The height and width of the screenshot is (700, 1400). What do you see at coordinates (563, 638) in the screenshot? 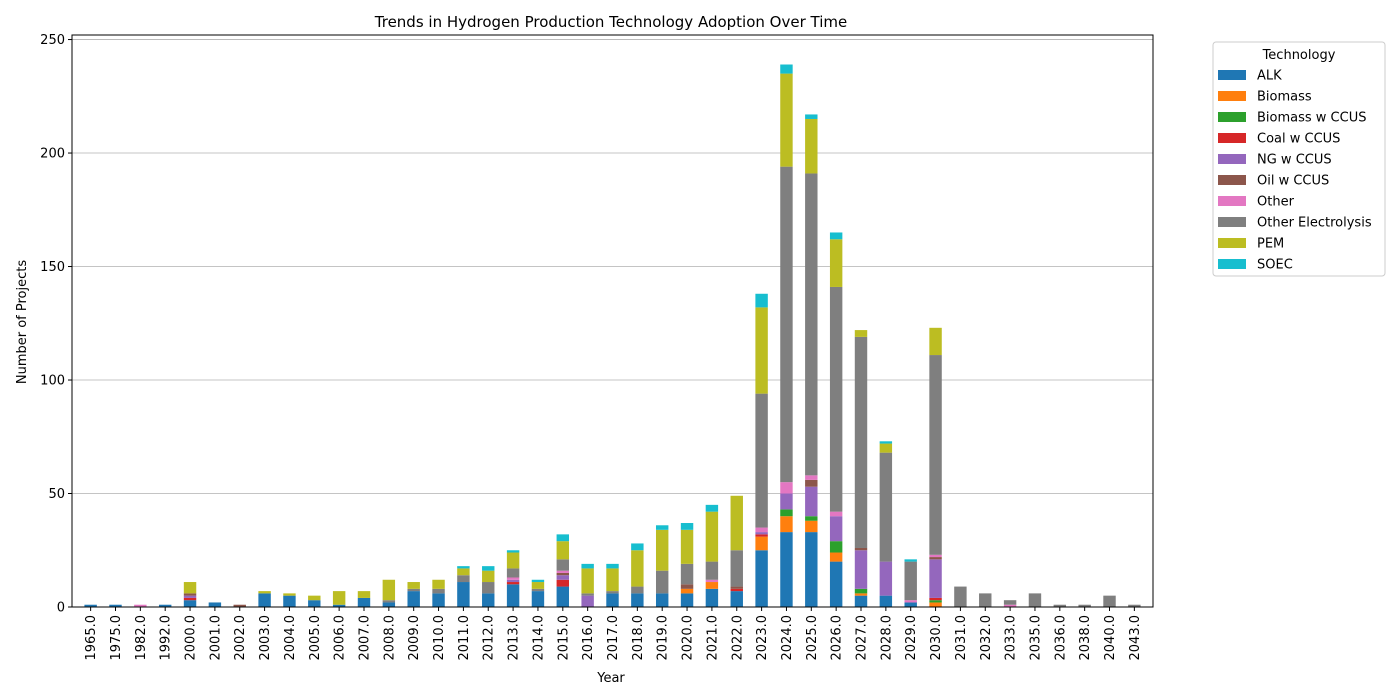
I see `x-tick-label: 2015.0` at bounding box center [563, 638].